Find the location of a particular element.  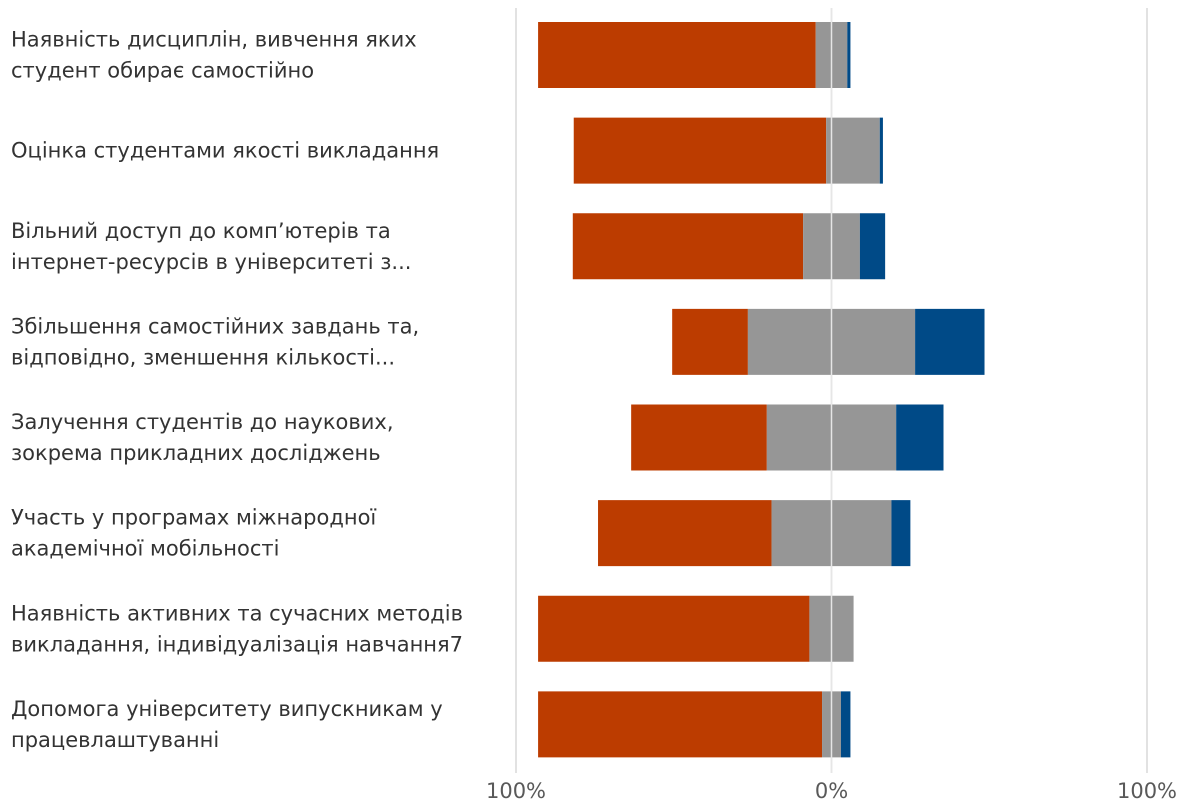

bar-row1-series1 is located at coordinates (677, 55).